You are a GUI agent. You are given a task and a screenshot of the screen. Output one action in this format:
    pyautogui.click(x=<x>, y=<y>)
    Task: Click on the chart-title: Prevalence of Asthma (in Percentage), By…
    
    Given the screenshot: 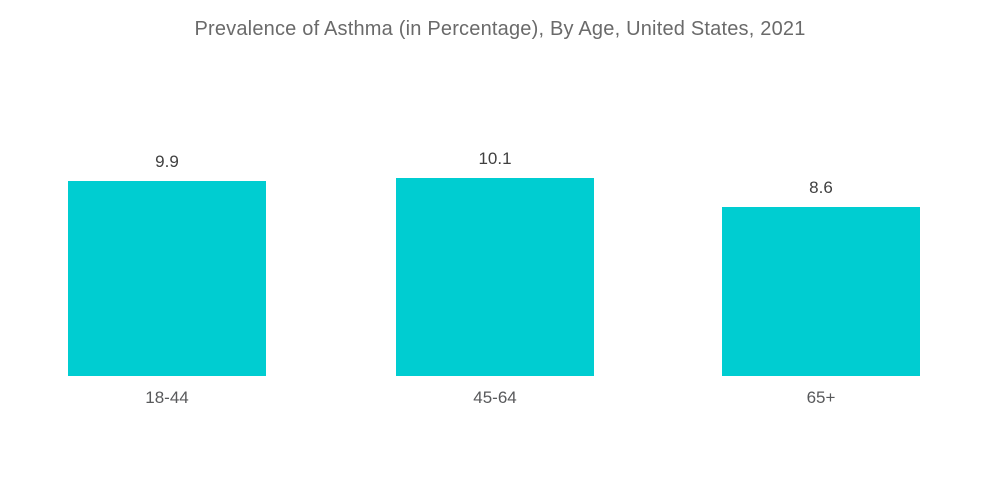 What is the action you would take?
    pyautogui.click(x=500, y=29)
    